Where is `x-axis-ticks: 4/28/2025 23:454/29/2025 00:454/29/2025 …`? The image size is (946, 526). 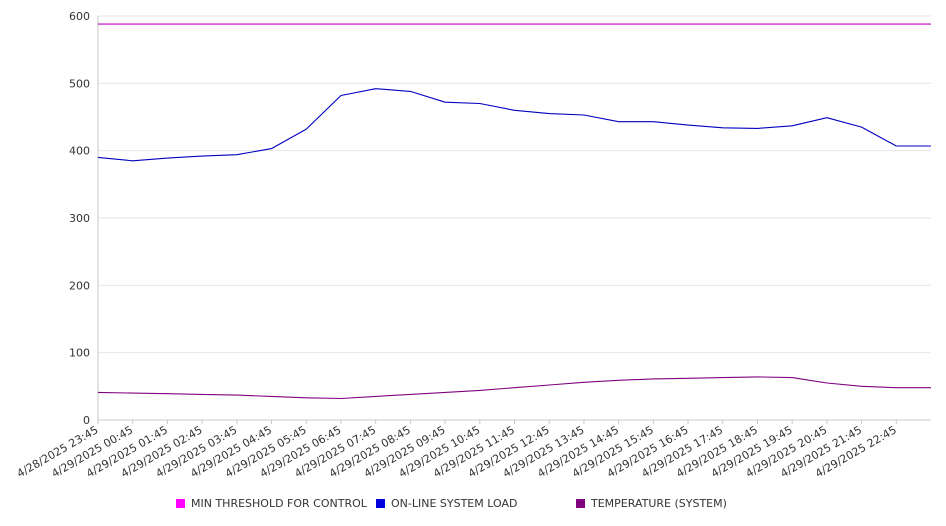 x-axis-ticks: 4/28/2025 23:454/29/2025 00:454/29/2025 … is located at coordinates (457, 450).